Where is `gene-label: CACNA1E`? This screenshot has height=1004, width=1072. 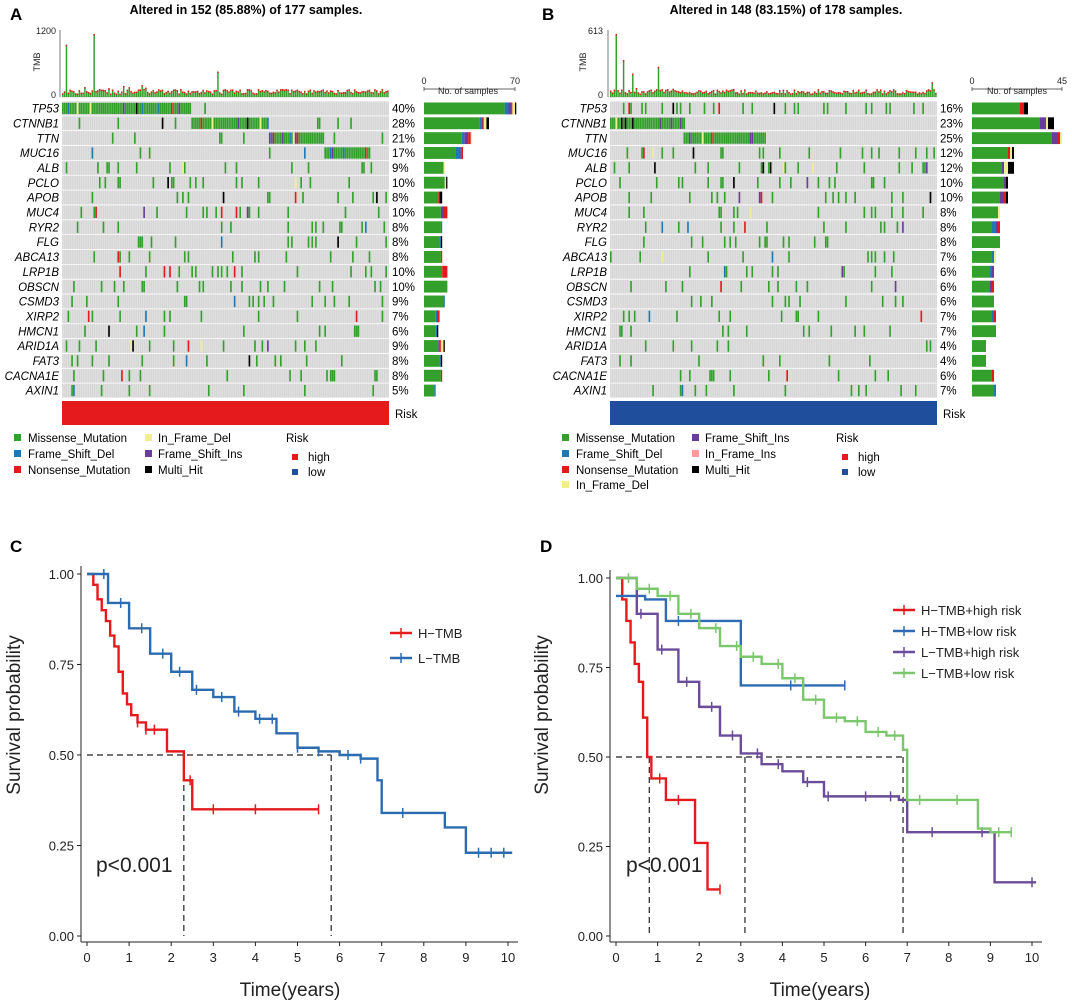 gene-label: CACNA1E is located at coordinates (580, 377).